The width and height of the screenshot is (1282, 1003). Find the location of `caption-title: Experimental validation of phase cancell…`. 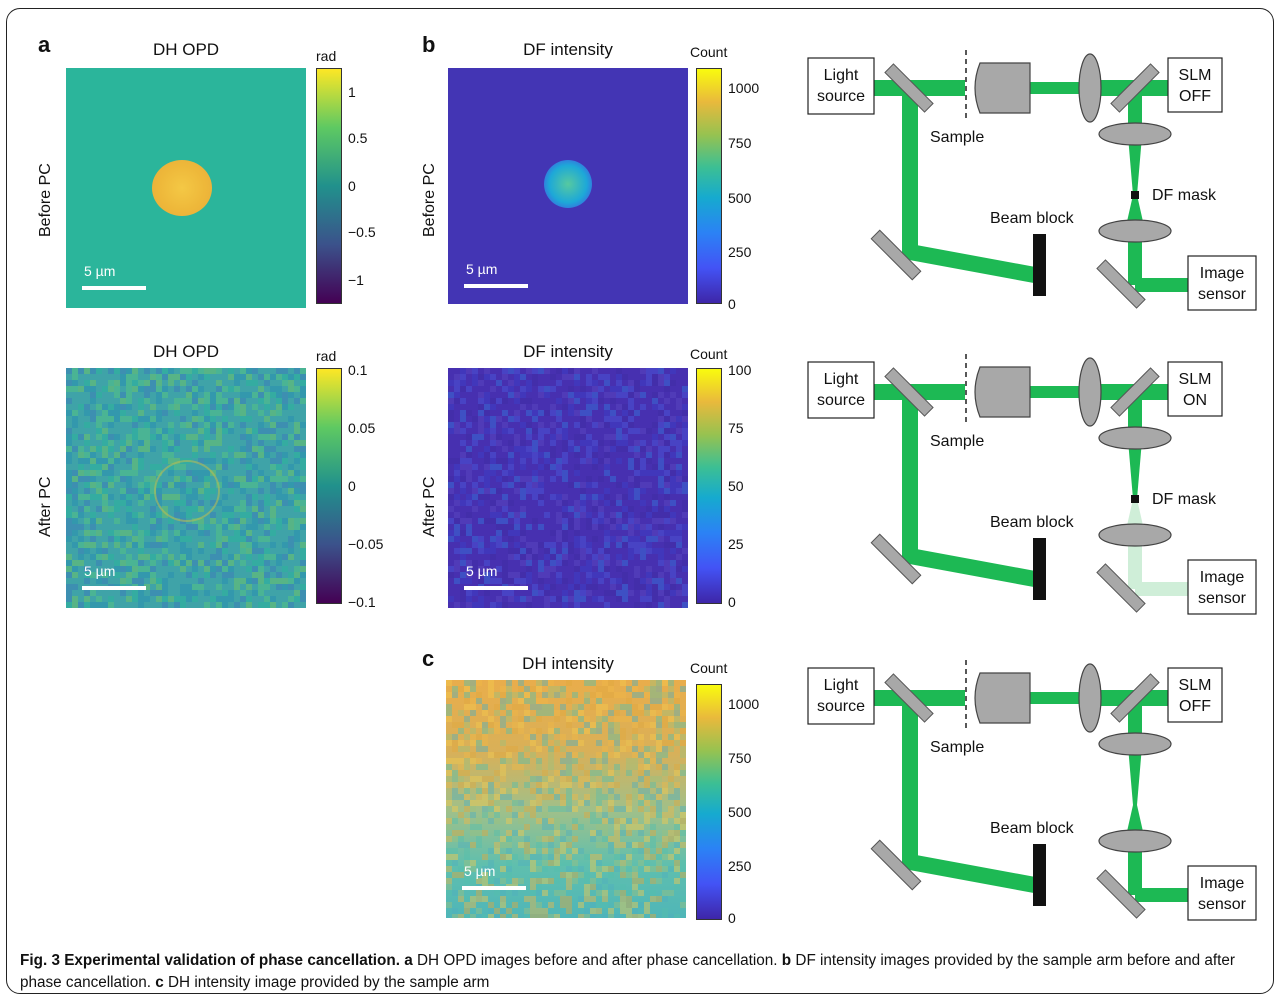

caption-title: Experimental validation of phase cancell… is located at coordinates (232, 960).